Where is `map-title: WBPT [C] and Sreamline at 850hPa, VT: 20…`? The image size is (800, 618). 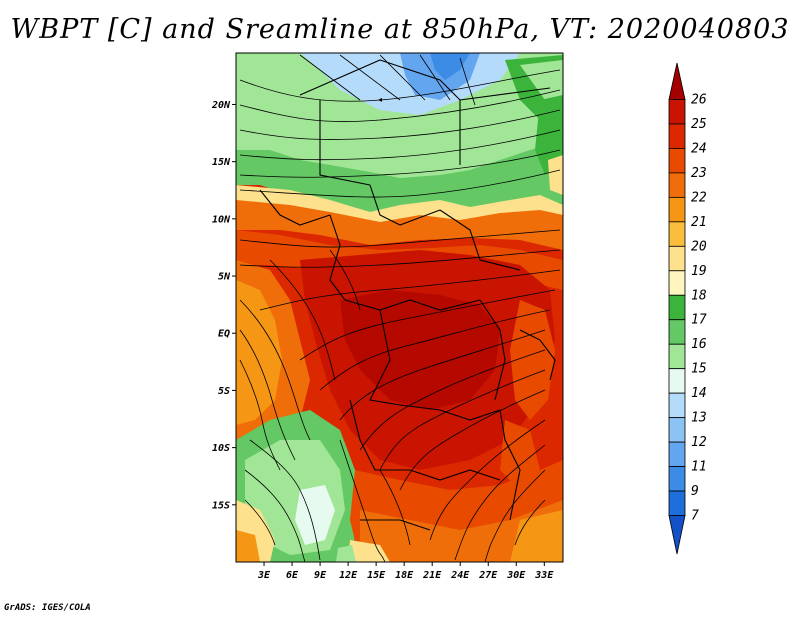
map-title: WBPT [C] and Sreamline at 850hPa, VT: 20… is located at coordinates (400, 29).